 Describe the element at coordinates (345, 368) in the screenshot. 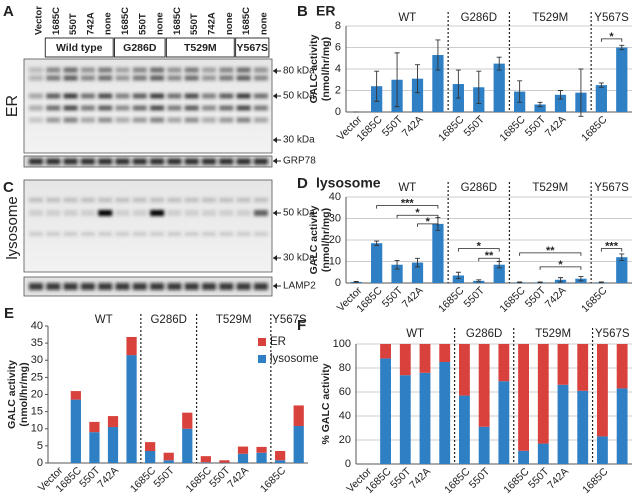

I see `y-tick-label: 80` at that location.